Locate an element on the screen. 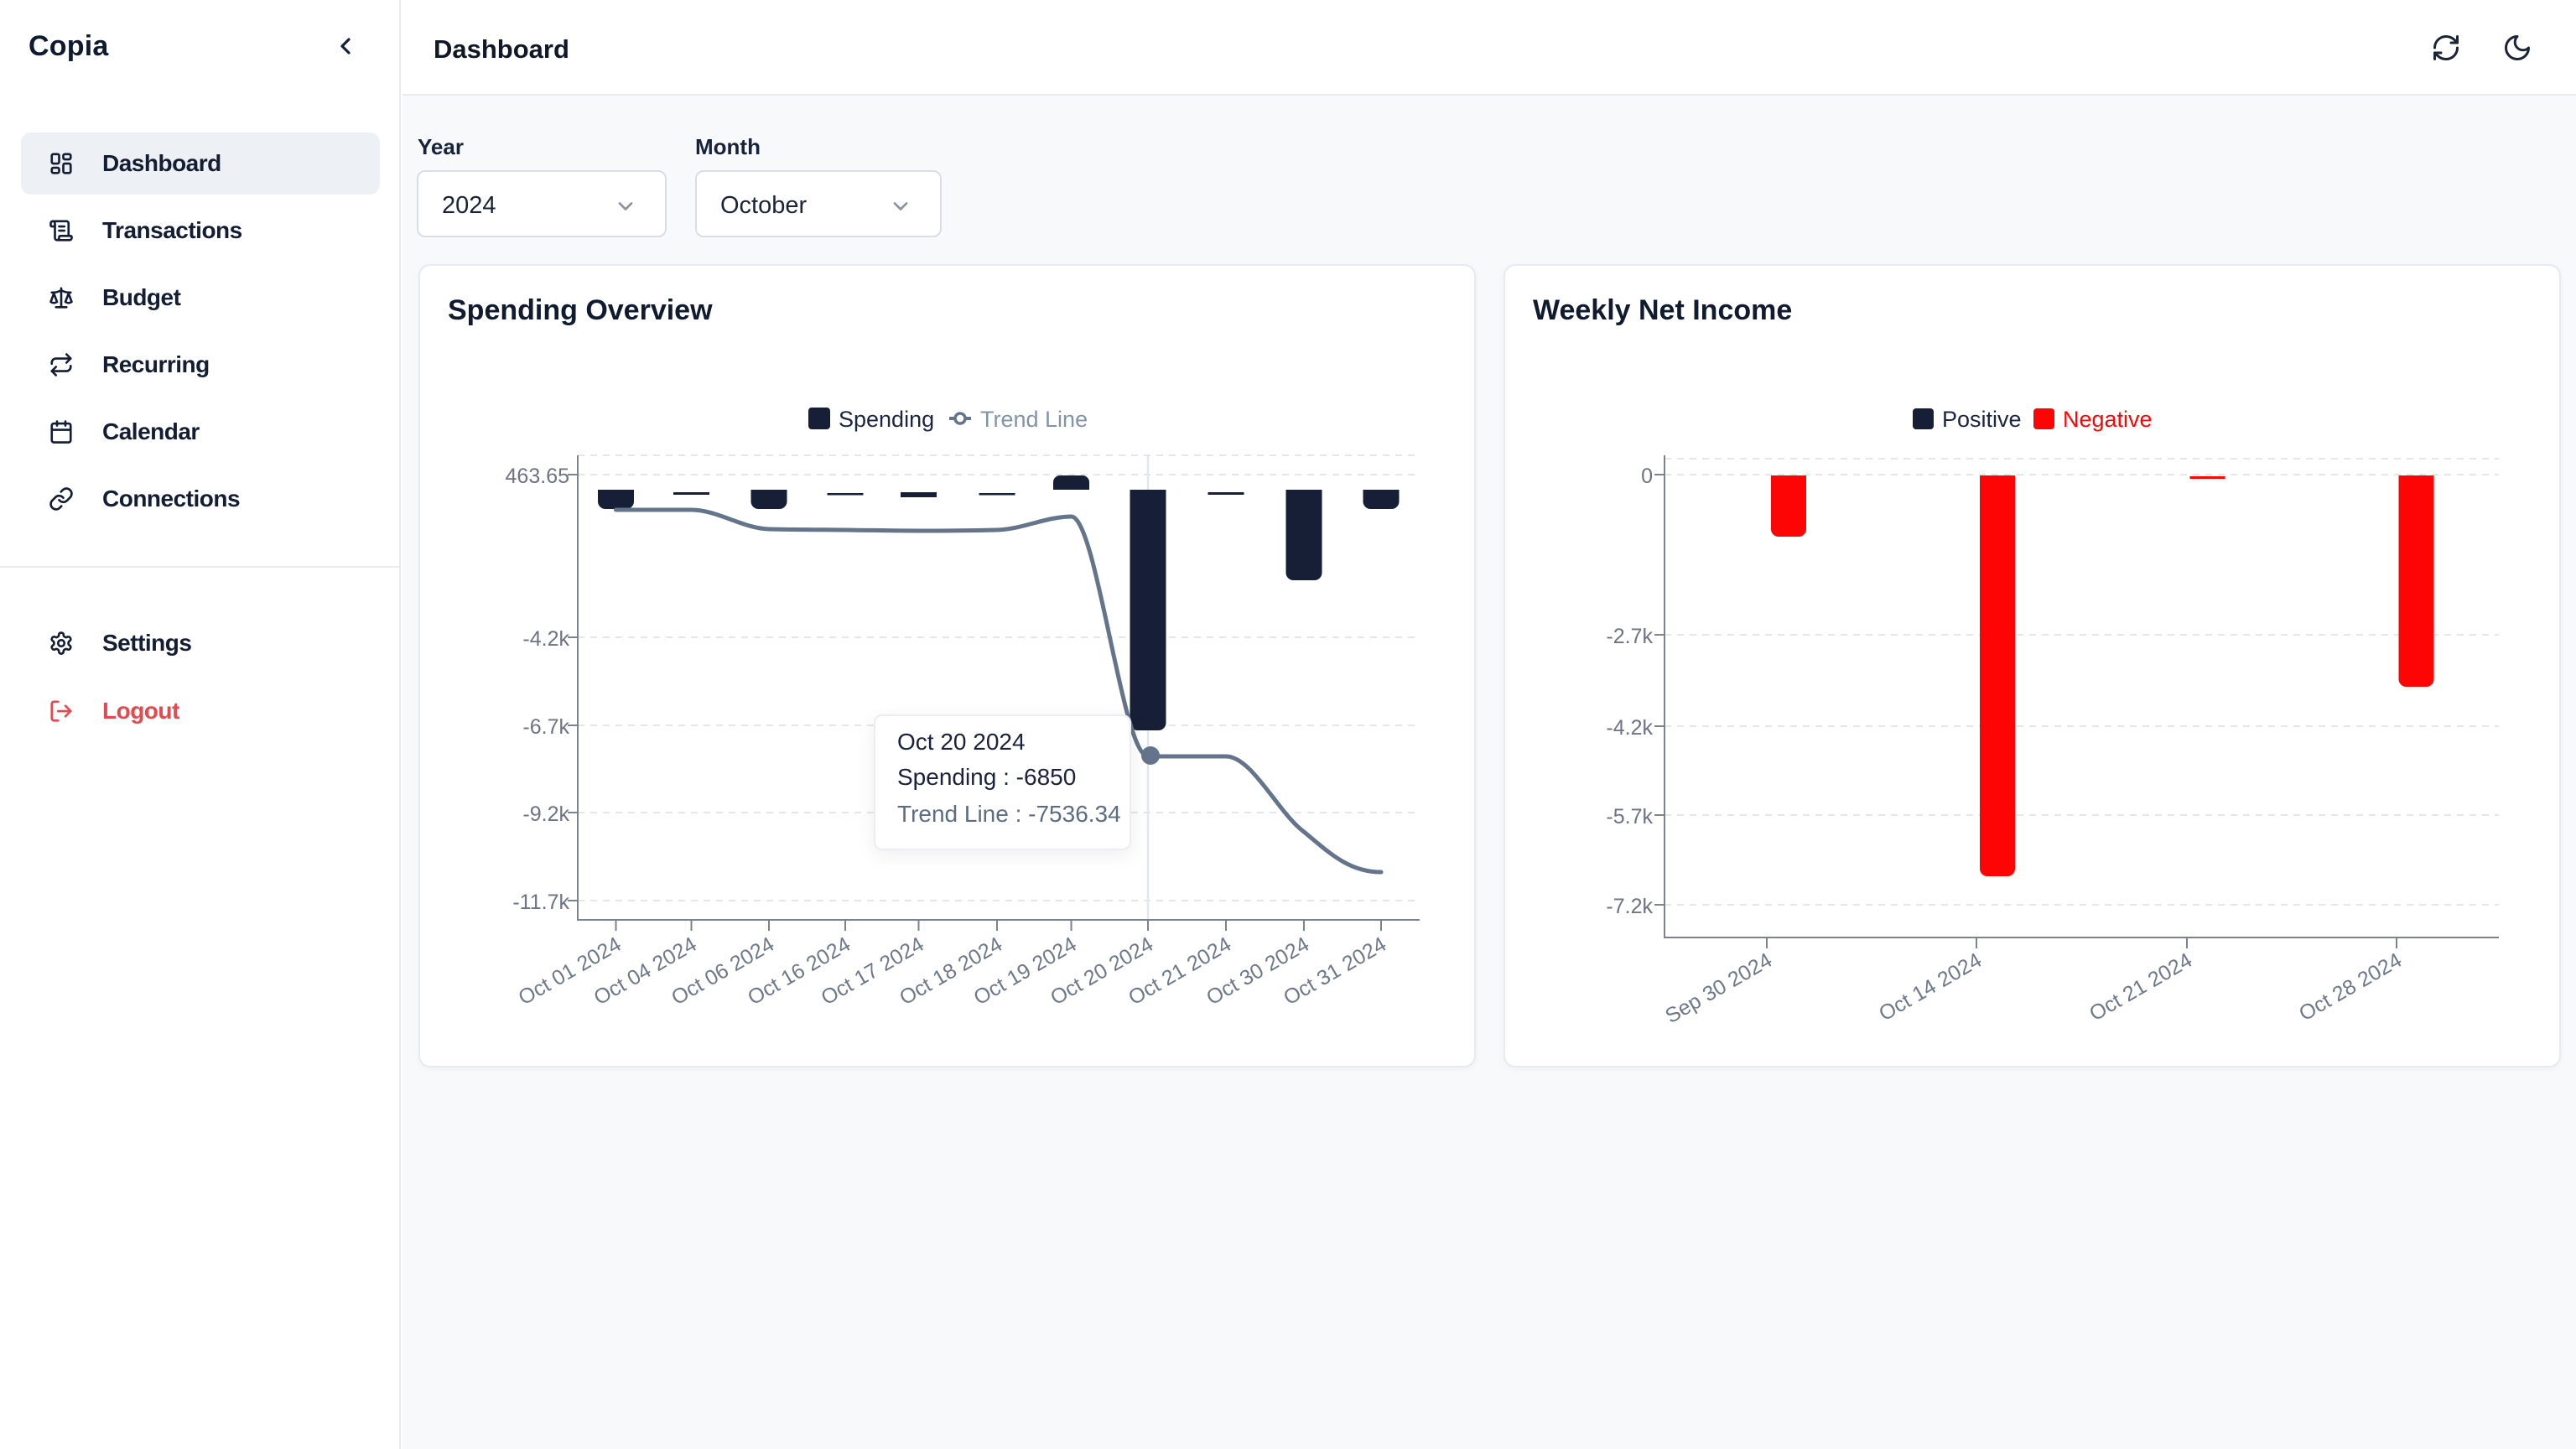 The image size is (2576, 1449). svg-text: 463.65 is located at coordinates (537, 477).